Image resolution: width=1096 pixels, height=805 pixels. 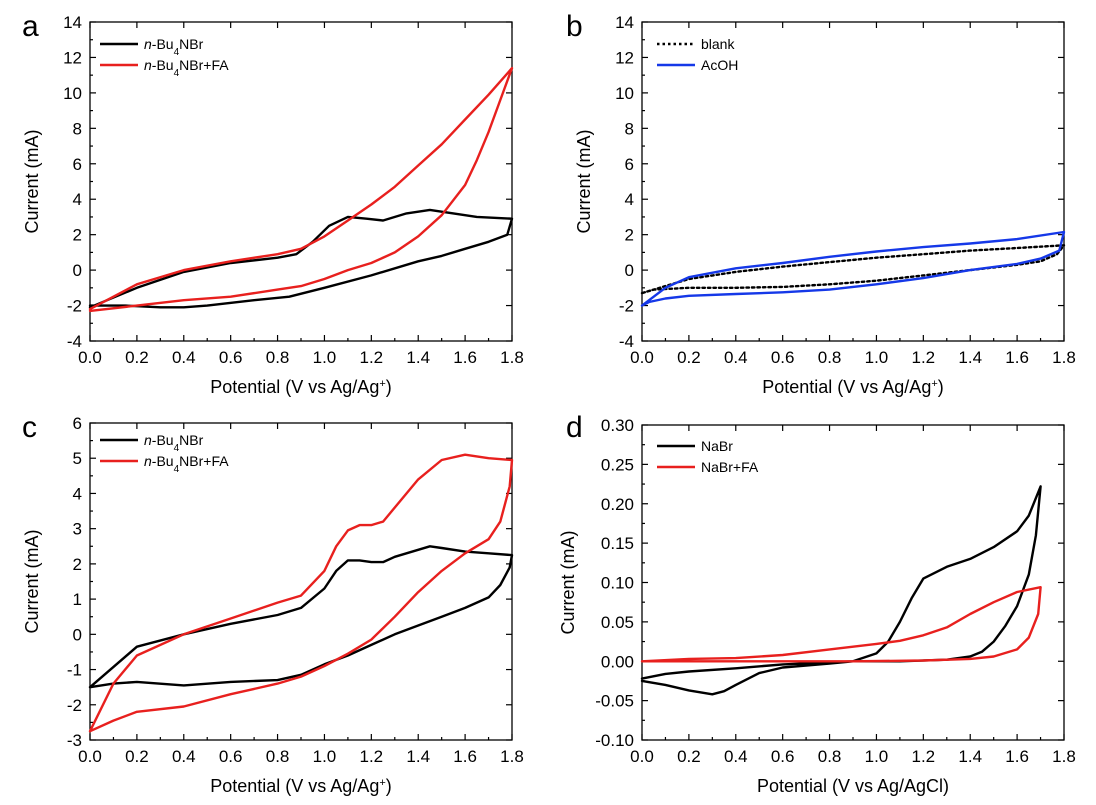 I want to click on legend-label: AcOH, so click(x=719, y=65).